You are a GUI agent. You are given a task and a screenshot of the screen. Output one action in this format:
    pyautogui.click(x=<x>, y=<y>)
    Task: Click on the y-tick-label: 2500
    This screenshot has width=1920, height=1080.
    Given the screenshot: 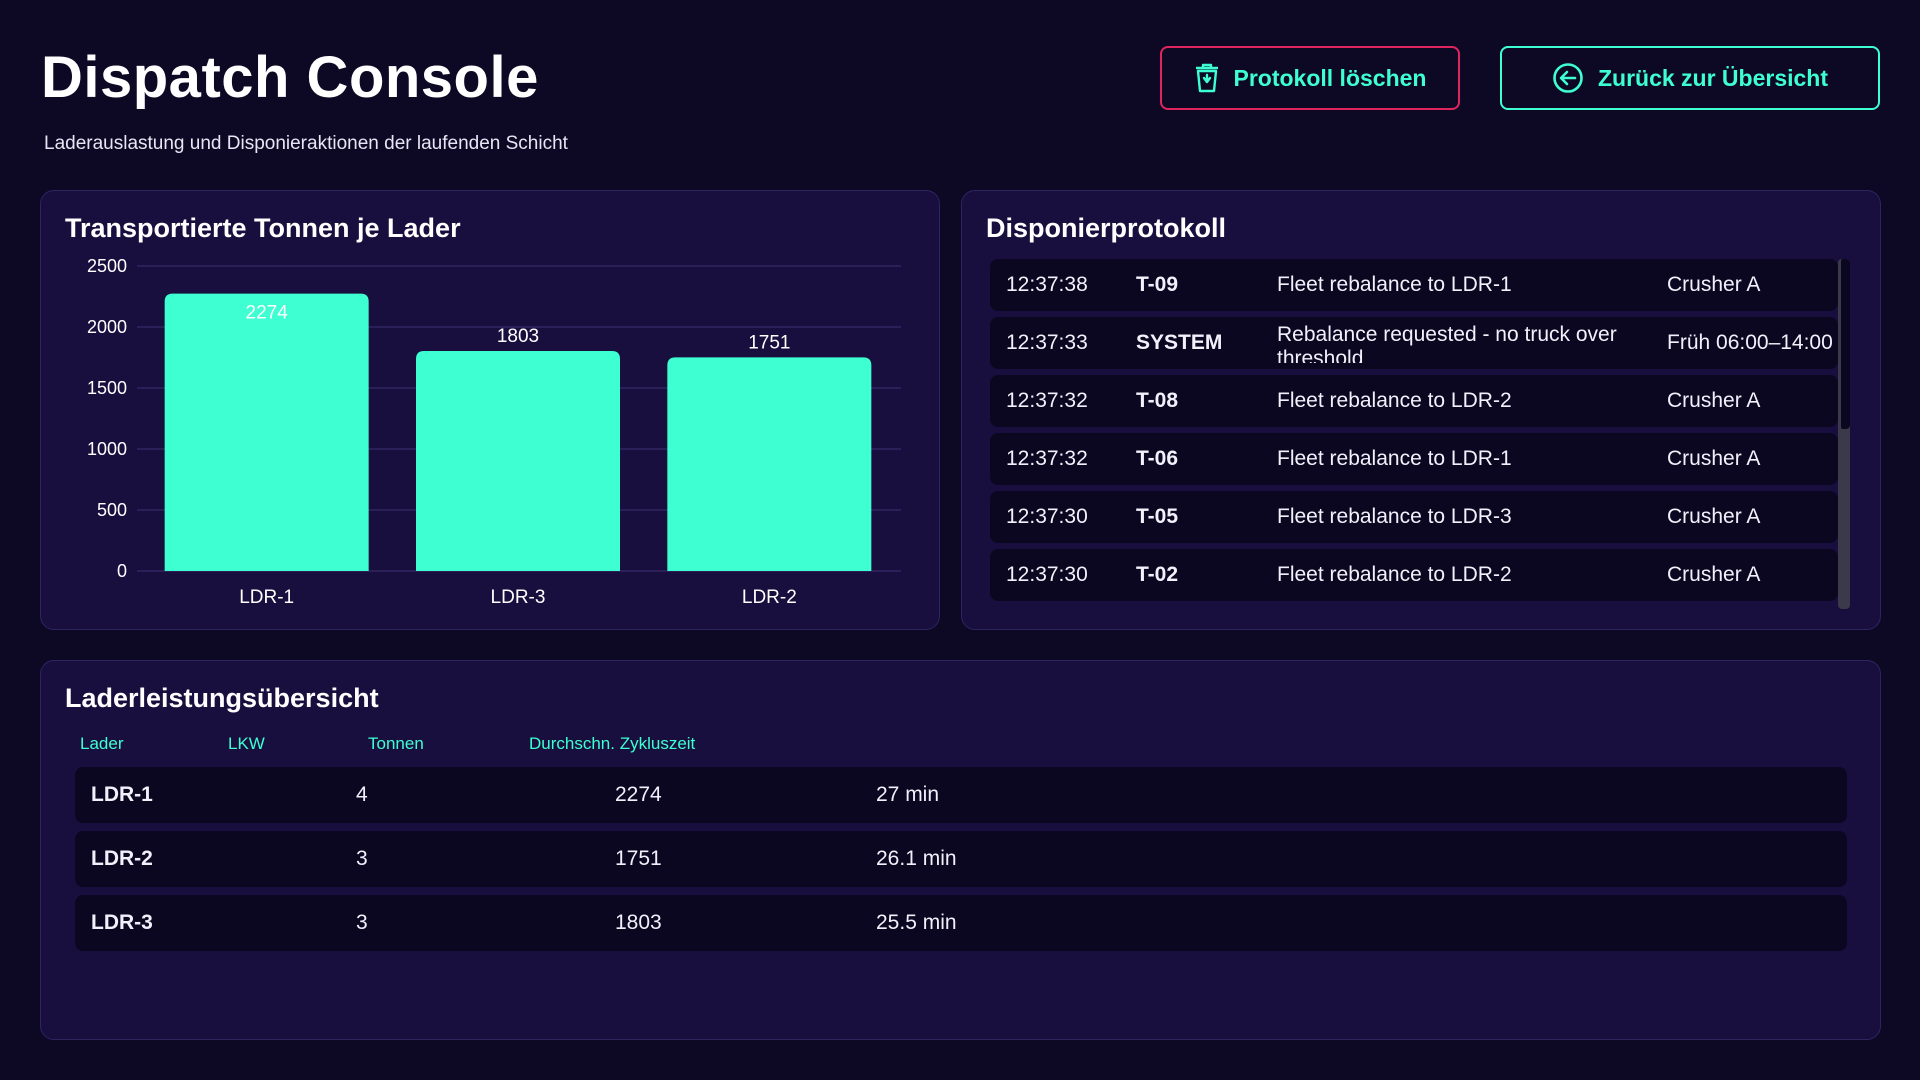 What is the action you would take?
    pyautogui.click(x=107, y=266)
    